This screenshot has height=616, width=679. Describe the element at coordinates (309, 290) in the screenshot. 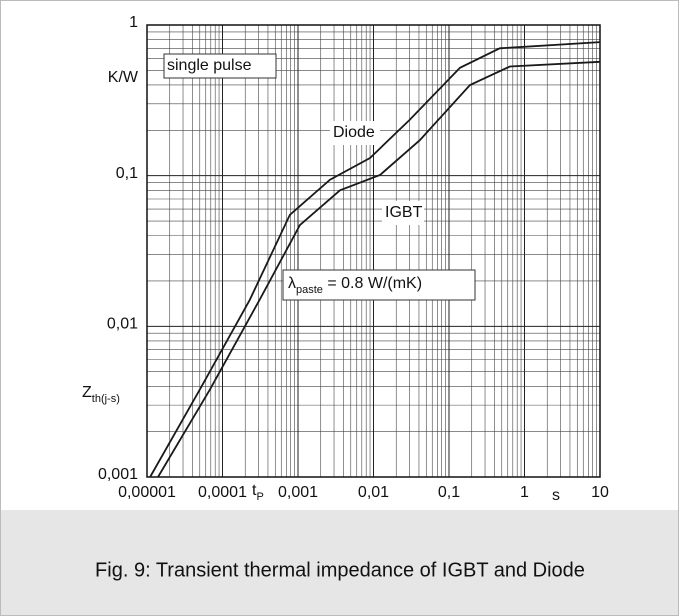

I see `lambda-sub: paste` at that location.